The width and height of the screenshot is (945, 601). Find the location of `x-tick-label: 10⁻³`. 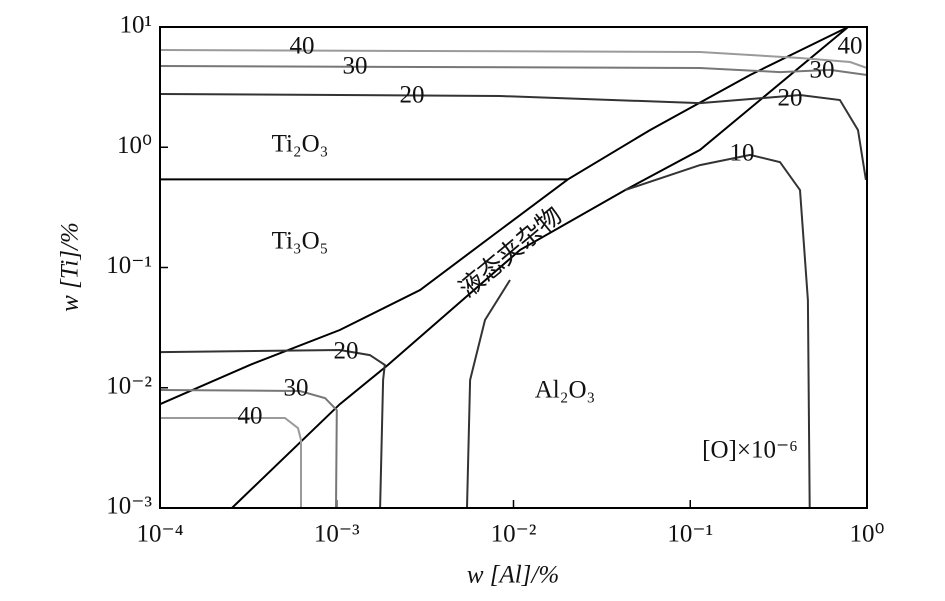

x-tick-label: 10⁻³ is located at coordinates (337, 534).